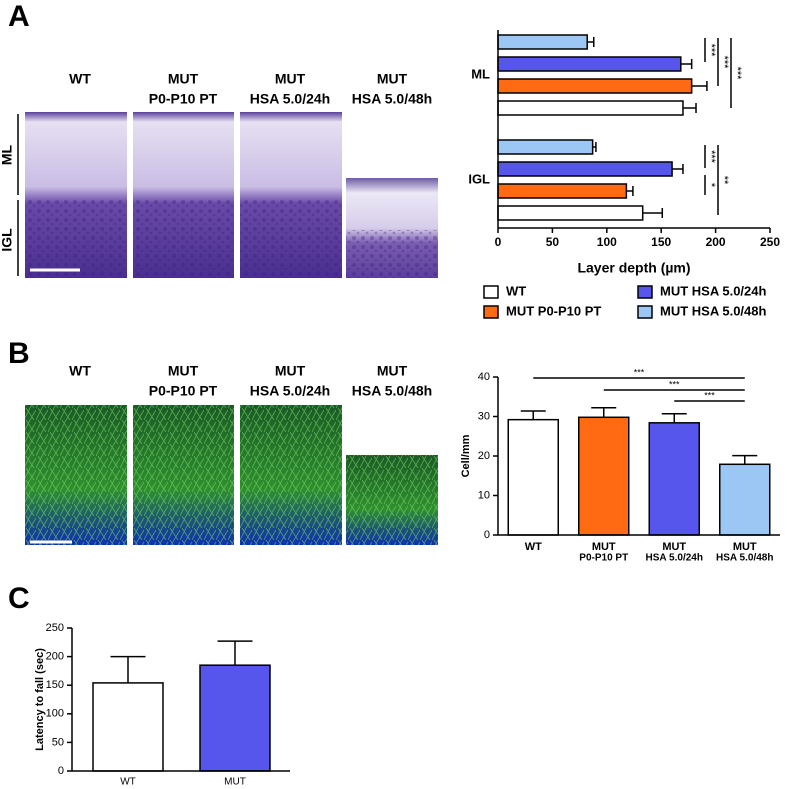 The width and height of the screenshot is (787, 789). Describe the element at coordinates (744, 558) in the screenshot. I see `x-tick-label: HSA 5.0/48h` at that location.